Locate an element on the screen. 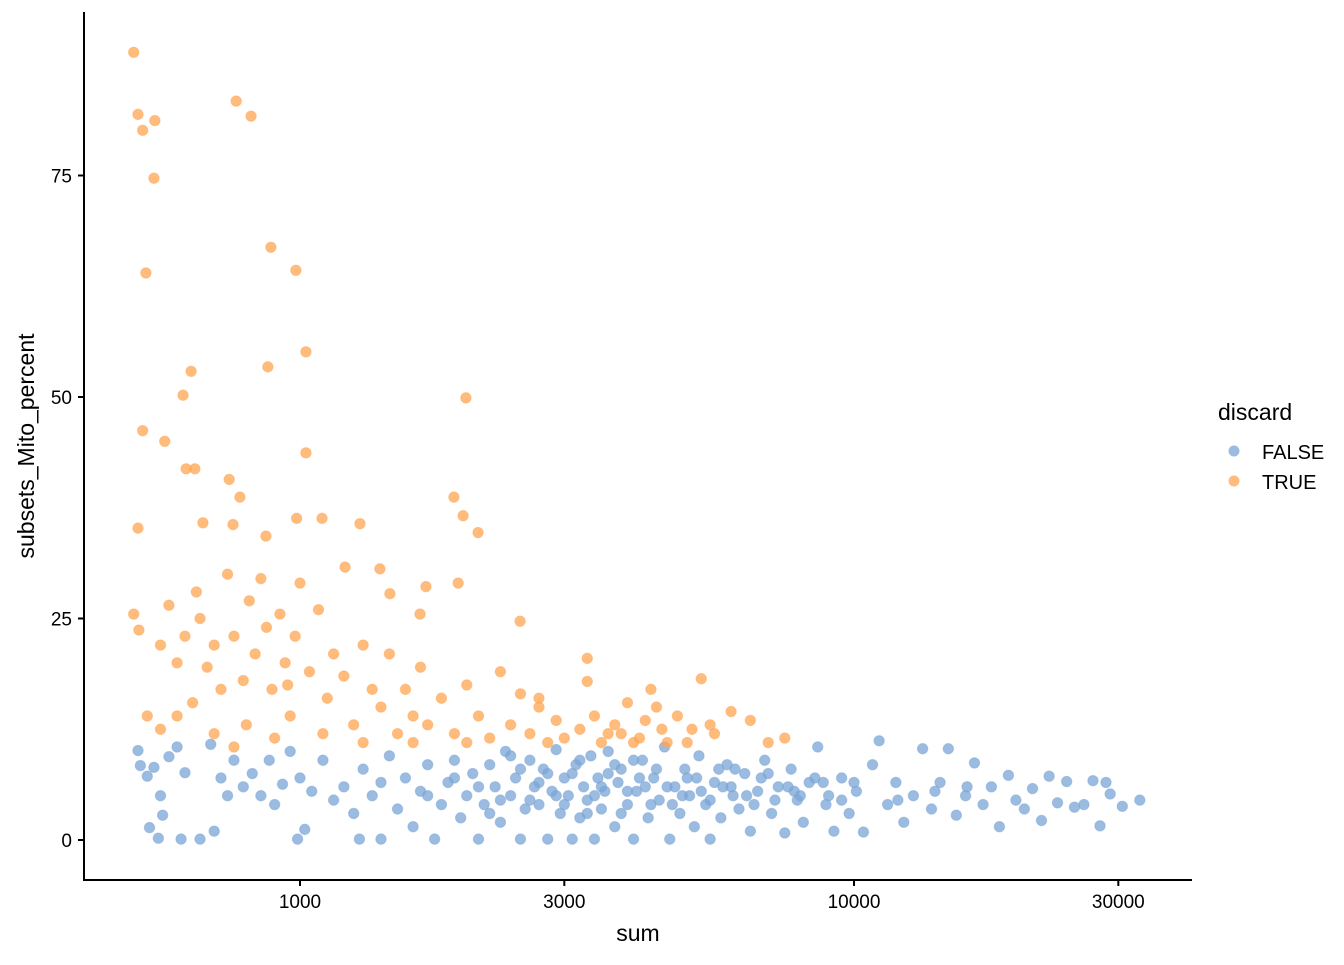  x-tick-label: 1000 is located at coordinates (300, 902).